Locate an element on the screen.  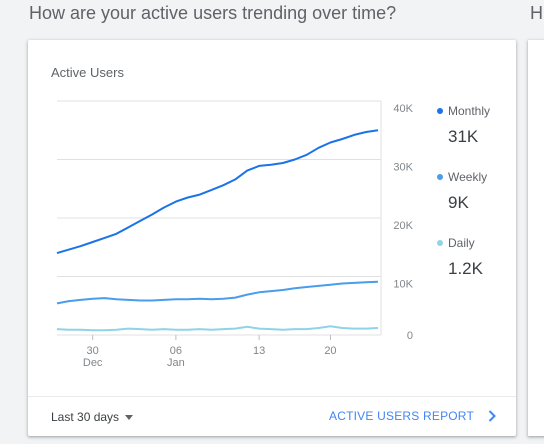
x-tick-label: 20 is located at coordinates (330, 351).